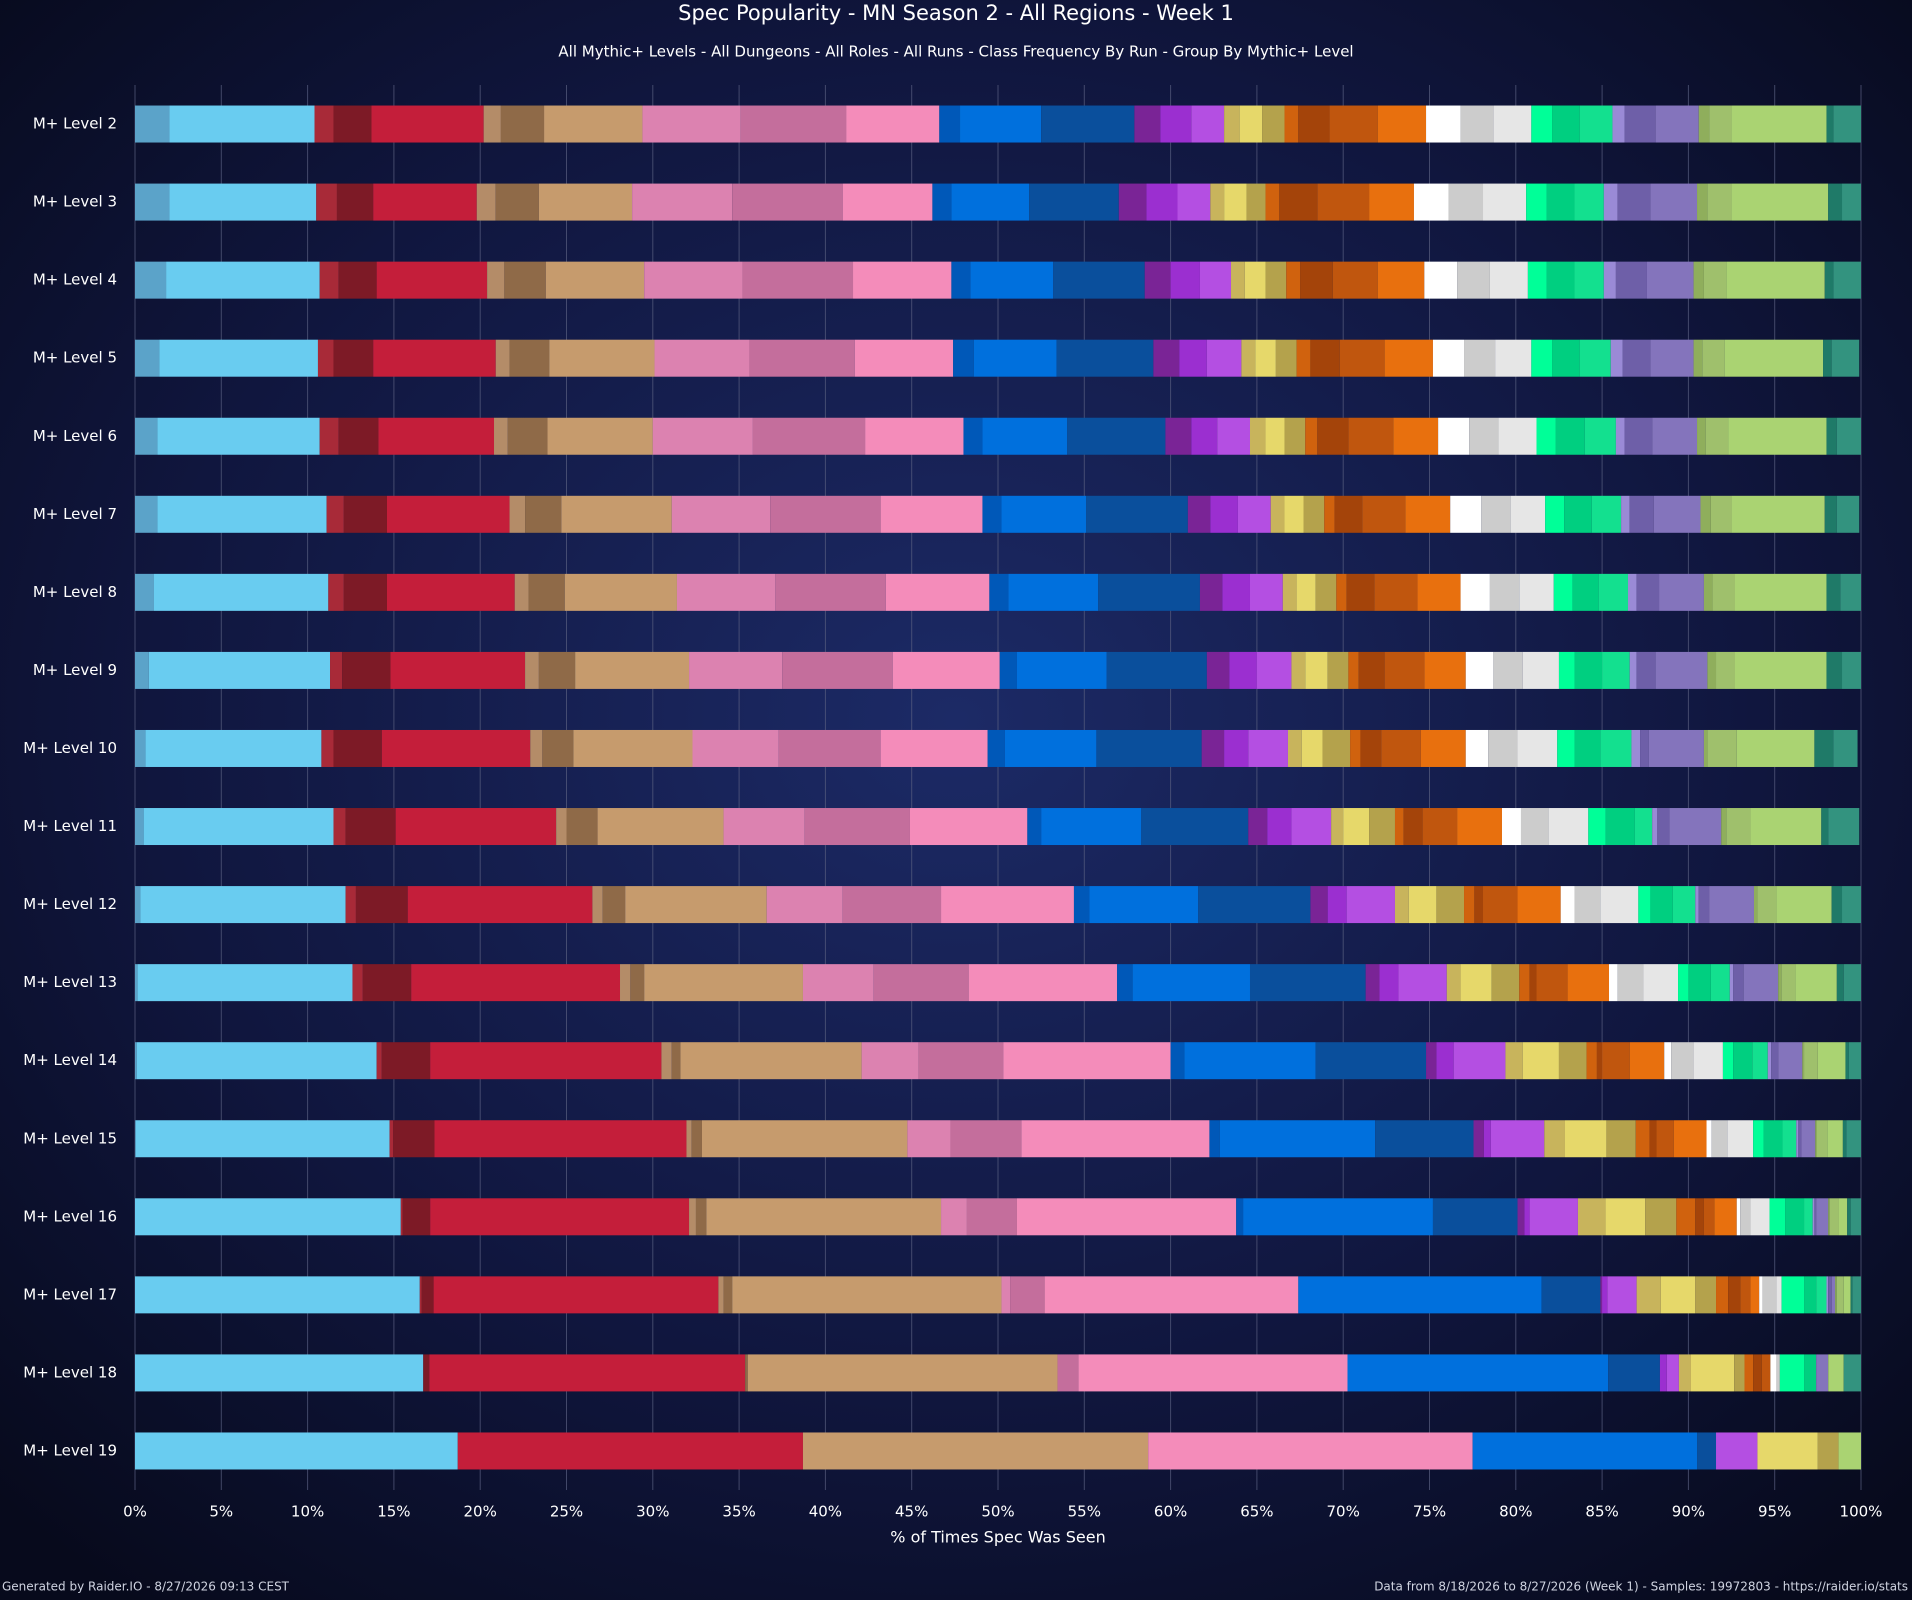 This screenshot has width=1912, height=1600. What do you see at coordinates (997, 1537) in the screenshot?
I see `x-axis-title: % of Times Spec Was Seen` at bounding box center [997, 1537].